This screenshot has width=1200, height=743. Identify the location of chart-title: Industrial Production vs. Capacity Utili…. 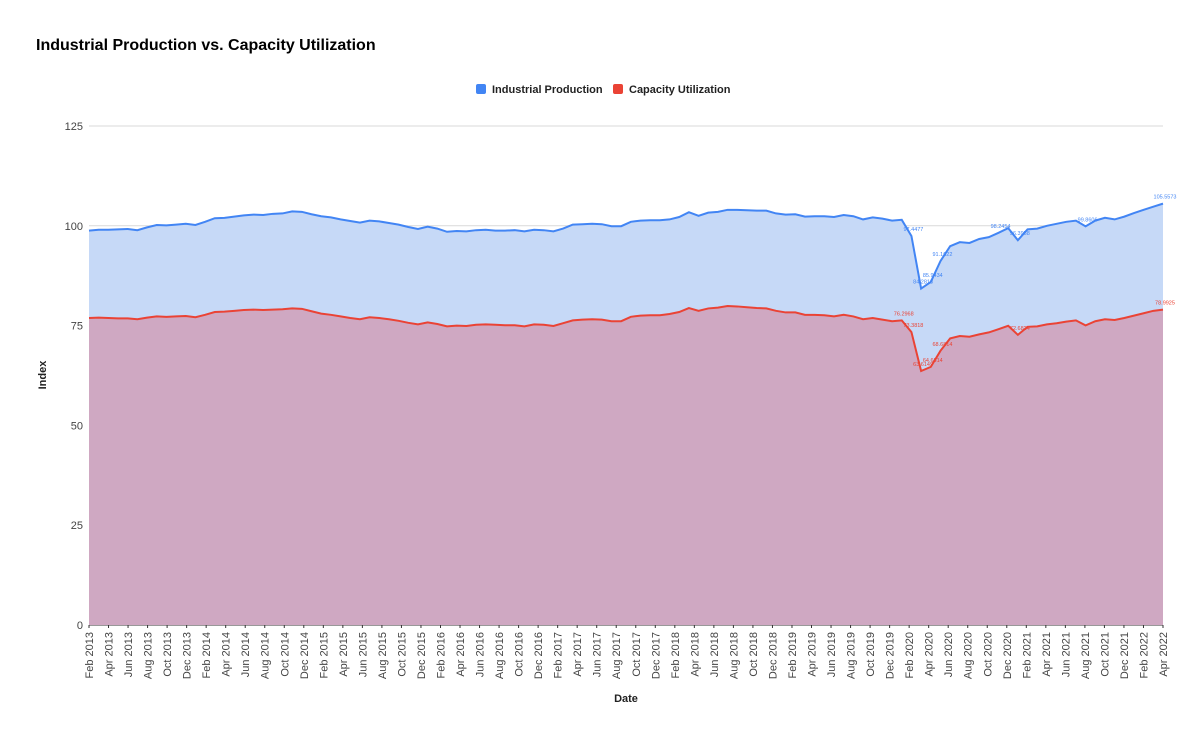
(206, 45).